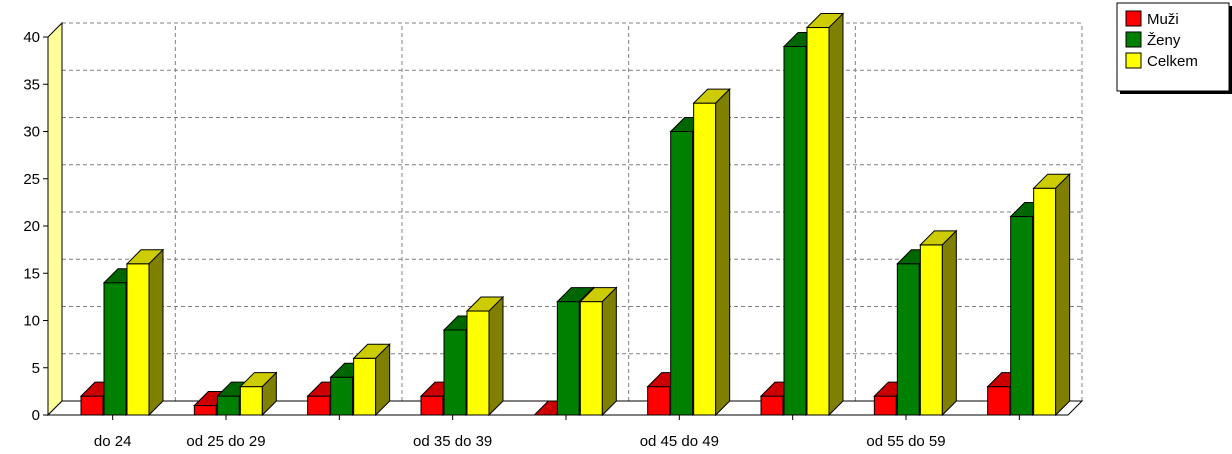 Image resolution: width=1232 pixels, height=454 pixels. I want to click on x-tick-label: od 25 do 29, so click(225, 441).